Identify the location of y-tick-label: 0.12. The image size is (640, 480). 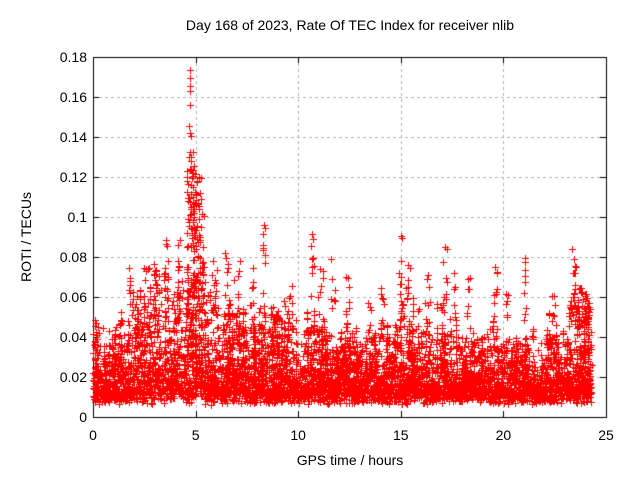
(73, 177).